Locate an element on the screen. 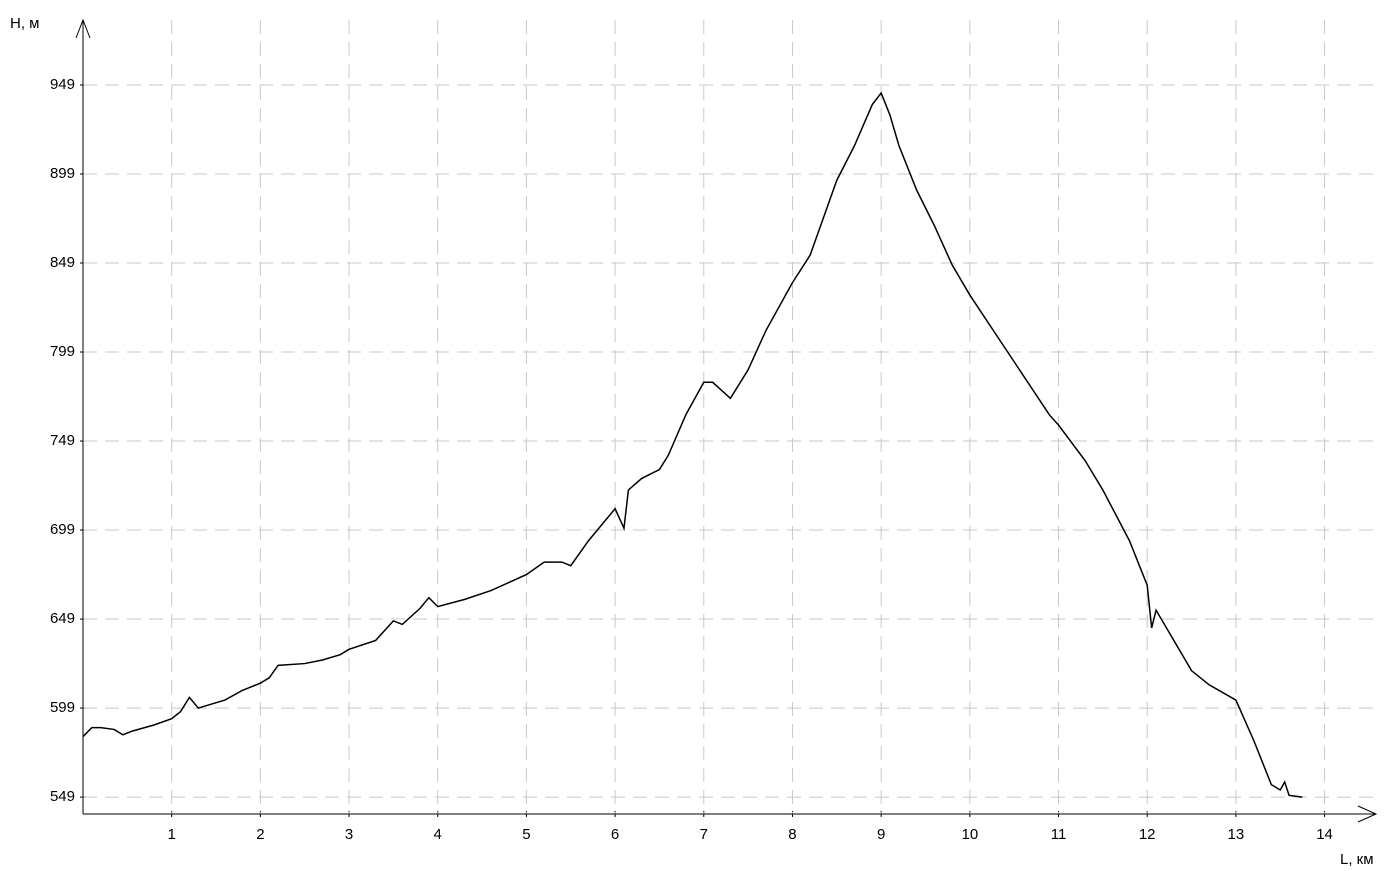 The width and height of the screenshot is (1390, 871). y-axis-arrow is located at coordinates (83, 28).